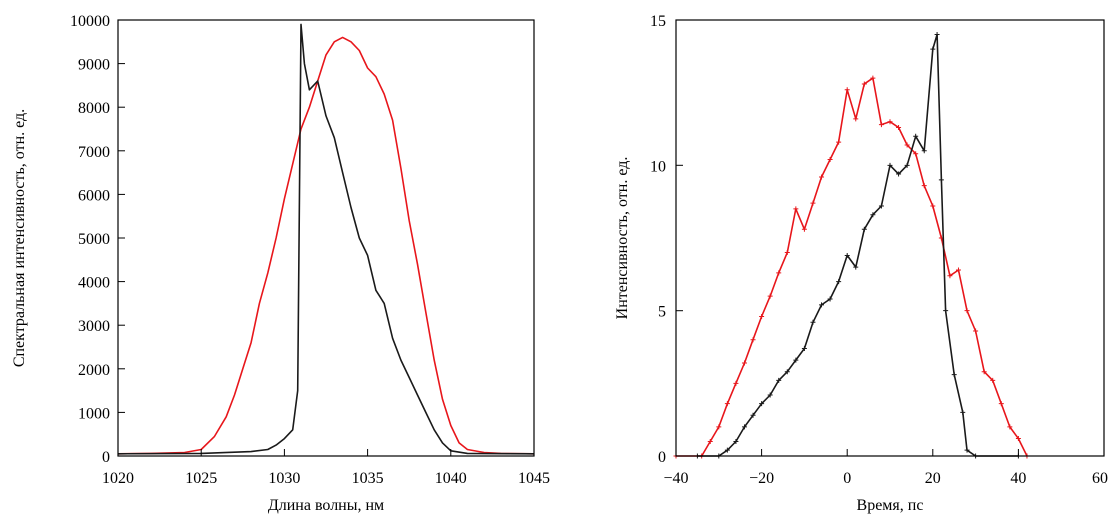  I want to click on temporal-x-tick: 20, so click(933, 468).